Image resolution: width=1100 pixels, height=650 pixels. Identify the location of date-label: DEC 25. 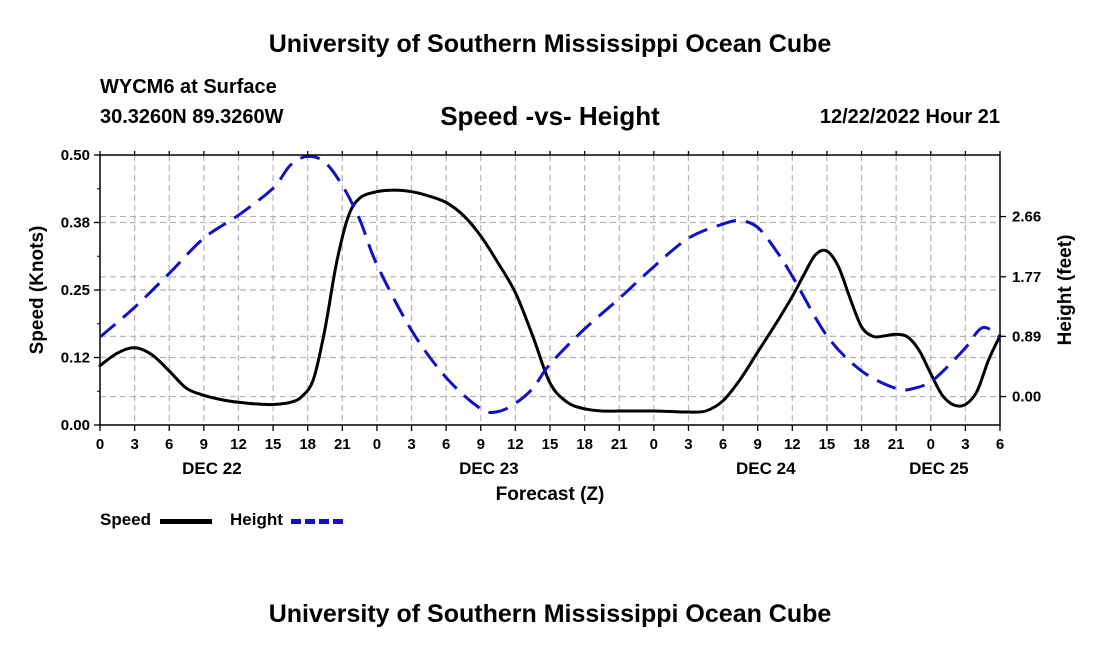
(939, 468).